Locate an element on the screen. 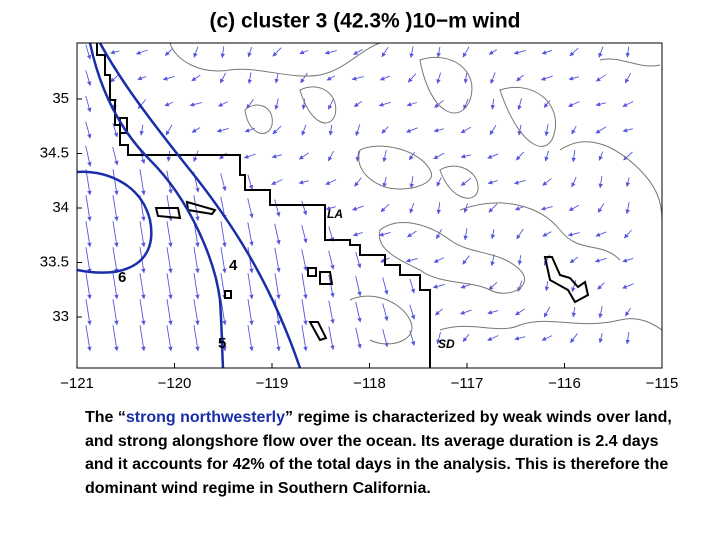  contour-label: 5 is located at coordinates (222, 343).